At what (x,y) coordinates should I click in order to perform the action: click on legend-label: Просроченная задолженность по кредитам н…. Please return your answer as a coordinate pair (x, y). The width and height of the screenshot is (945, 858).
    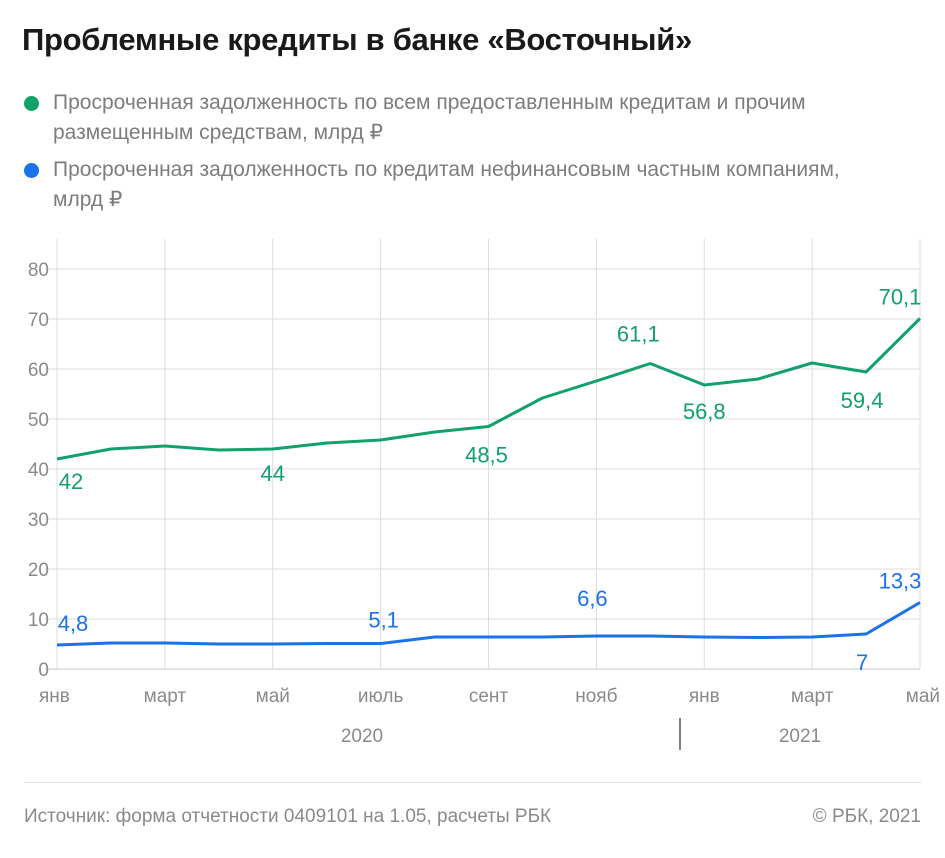
    Looking at the image, I should click on (446, 184).